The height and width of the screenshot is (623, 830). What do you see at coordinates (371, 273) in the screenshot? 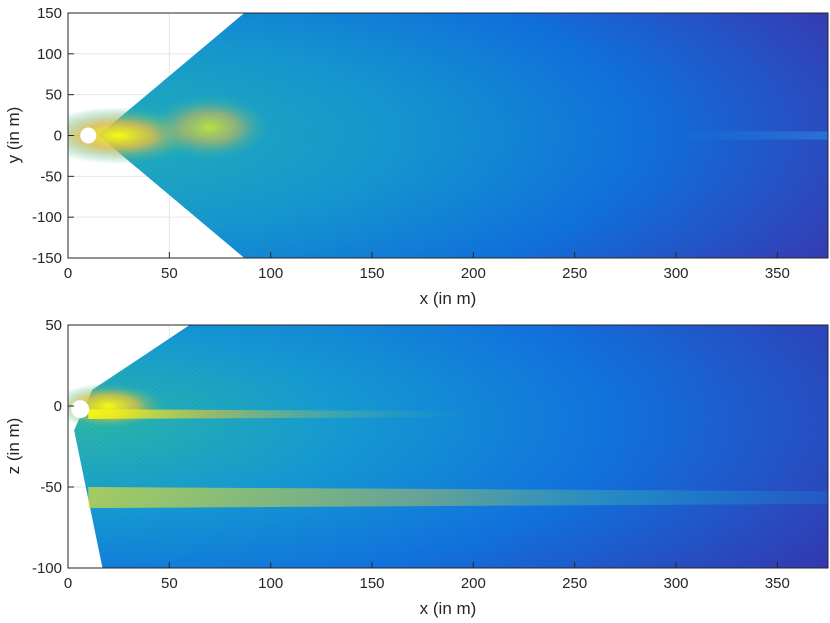
I see `xy-x-tick-label: 150` at bounding box center [371, 273].